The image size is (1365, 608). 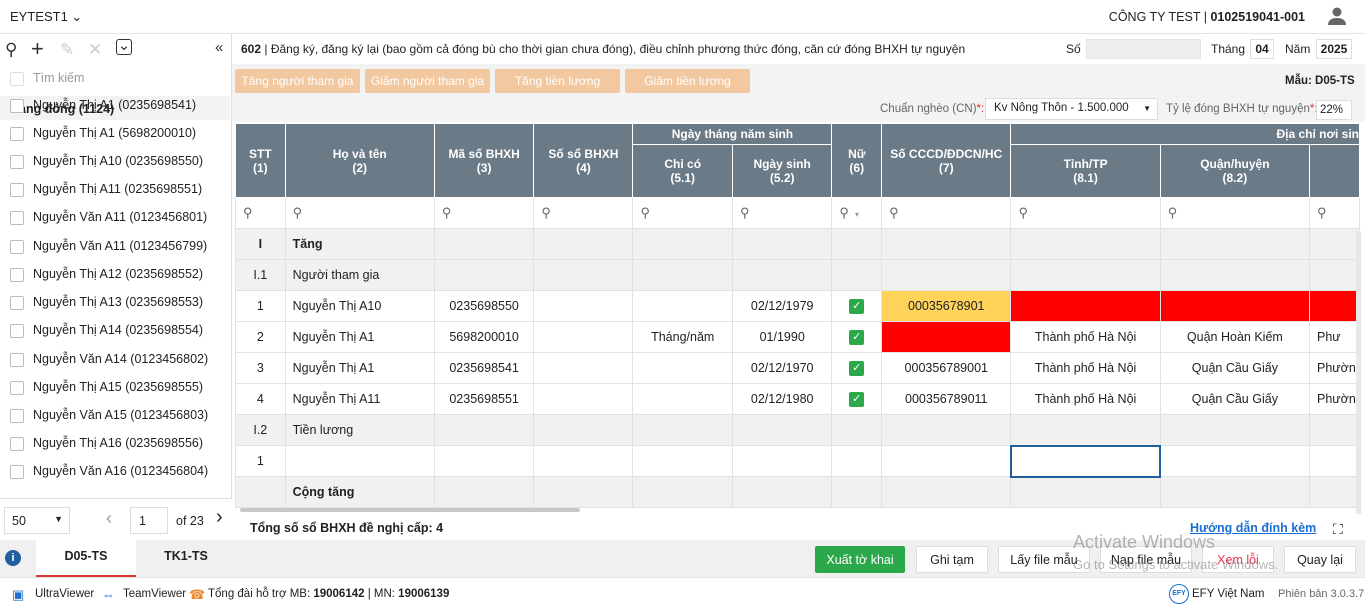 What do you see at coordinates (106, 274) in the screenshot?
I see `list-item: Nguyễn Thị A12 (0235698552)` at bounding box center [106, 274].